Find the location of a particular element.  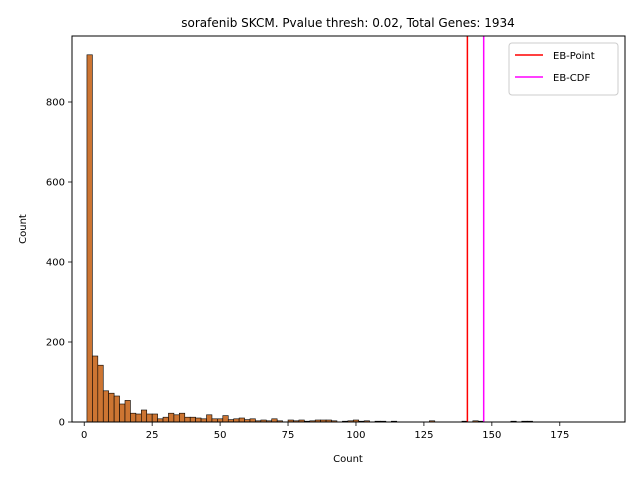

x-tick-label: 75 is located at coordinates (288, 435).